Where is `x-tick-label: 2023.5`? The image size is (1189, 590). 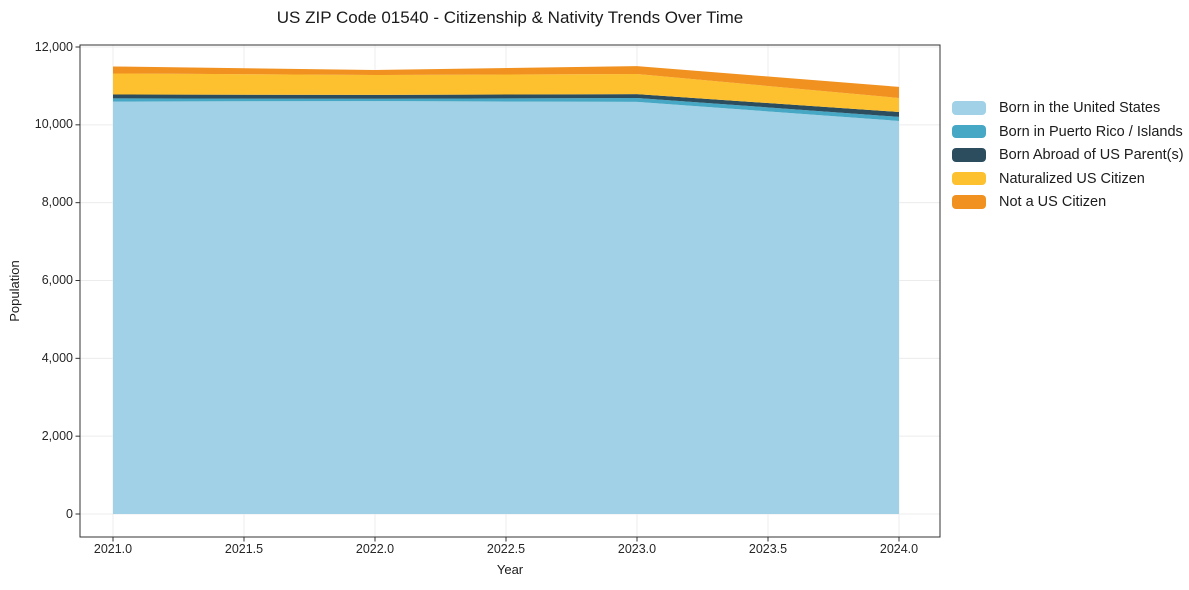 x-tick-label: 2023.5 is located at coordinates (768, 549).